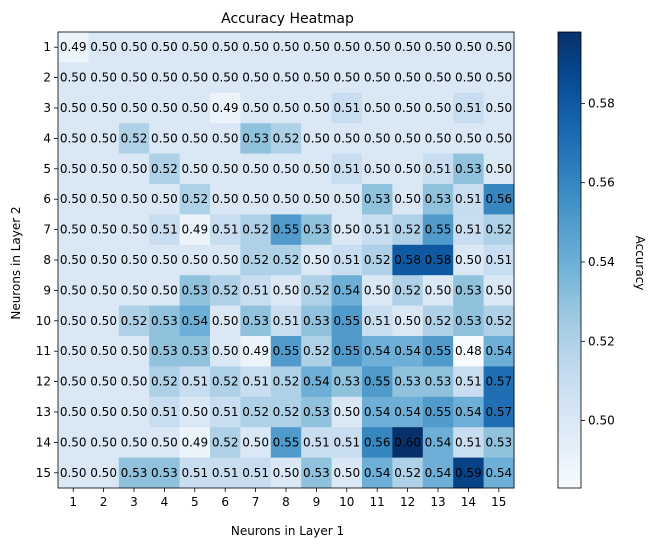 This screenshot has height=547, width=650. Describe the element at coordinates (468, 473) in the screenshot. I see `cell-value-label: 0.59` at that location.